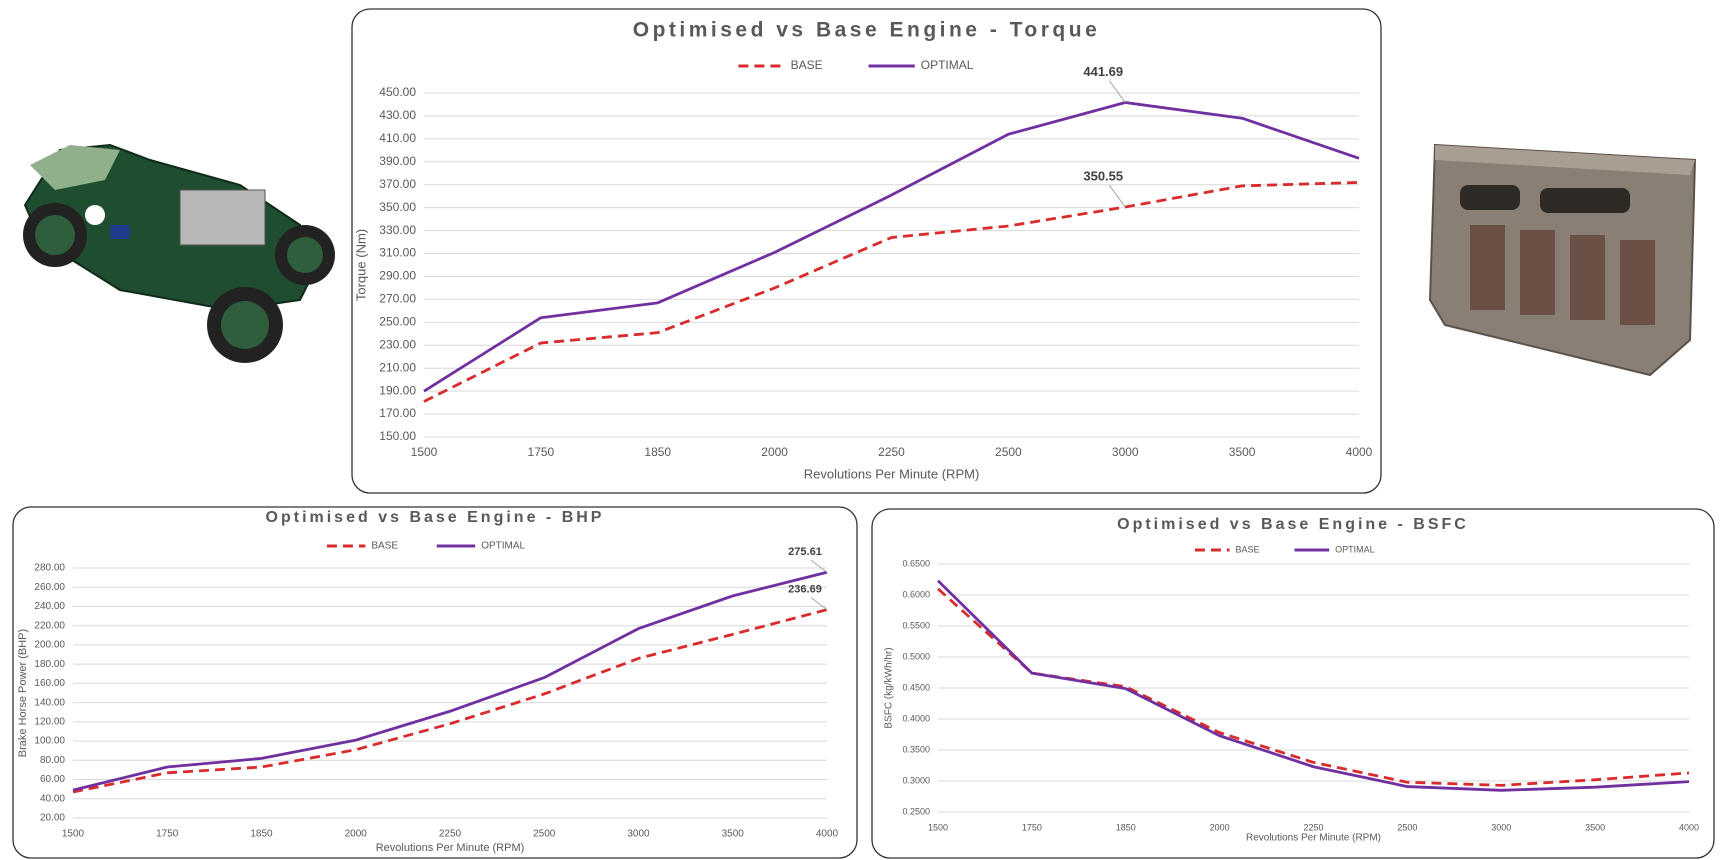 The height and width of the screenshot is (860, 1725). Describe the element at coordinates (916, 687) in the screenshot. I see `y-tick-label: 0.4500` at that location.